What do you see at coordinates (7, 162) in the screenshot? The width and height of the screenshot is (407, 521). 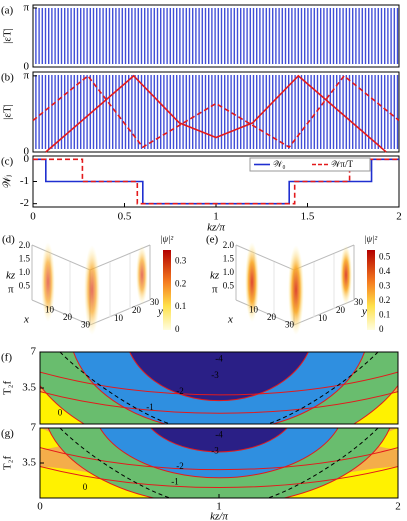 I see `panel-label: (c)` at bounding box center [7, 162].